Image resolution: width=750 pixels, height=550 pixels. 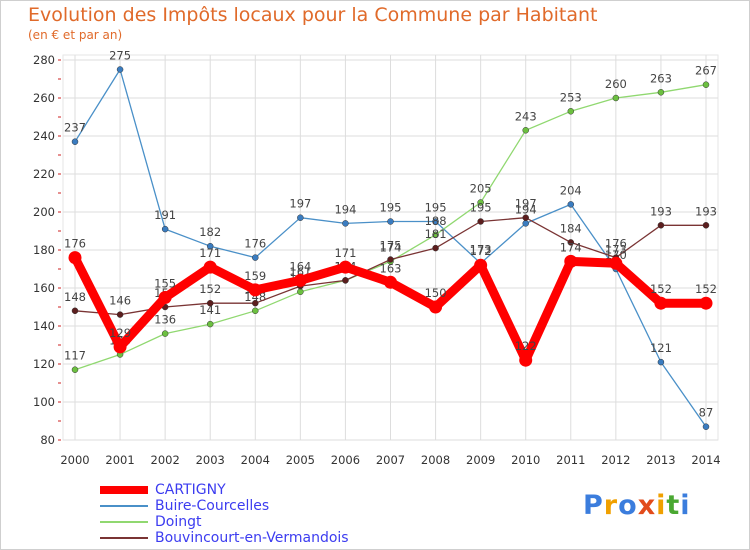 What do you see at coordinates (165, 215) in the screenshot?
I see `data-label: 191` at bounding box center [165, 215].